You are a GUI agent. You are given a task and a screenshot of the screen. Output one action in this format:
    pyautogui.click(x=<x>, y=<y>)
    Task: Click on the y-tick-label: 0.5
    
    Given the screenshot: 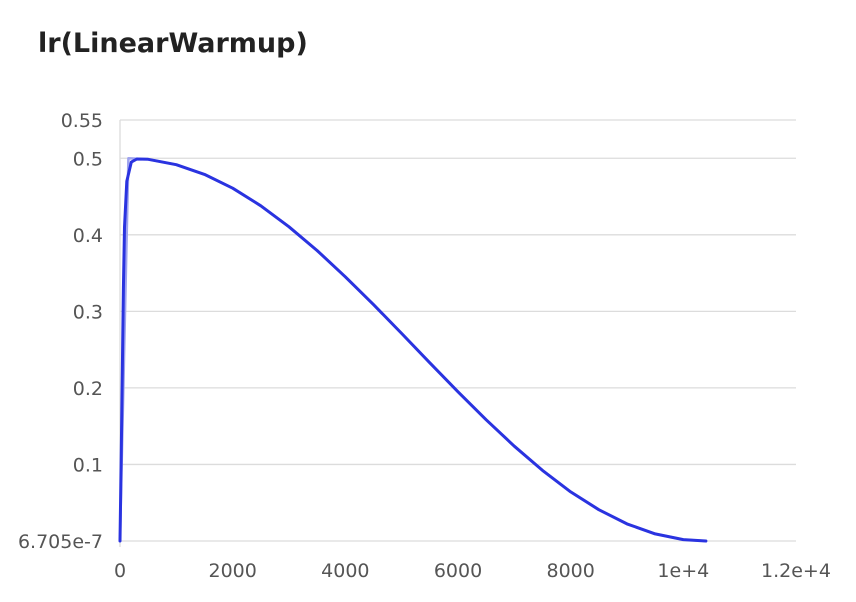 What is the action you would take?
    pyautogui.click(x=88, y=159)
    